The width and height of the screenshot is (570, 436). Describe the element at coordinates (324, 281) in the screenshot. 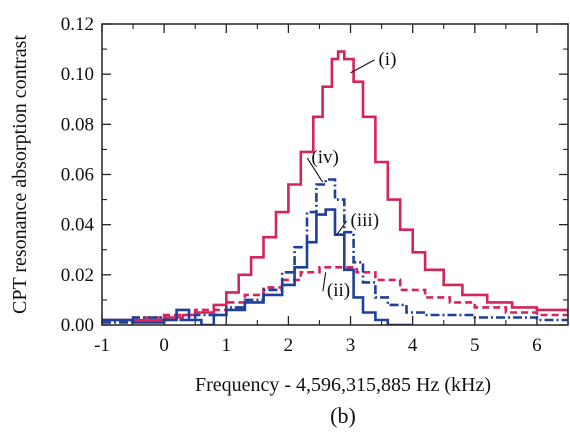

I see `annotation-leader` at that location.